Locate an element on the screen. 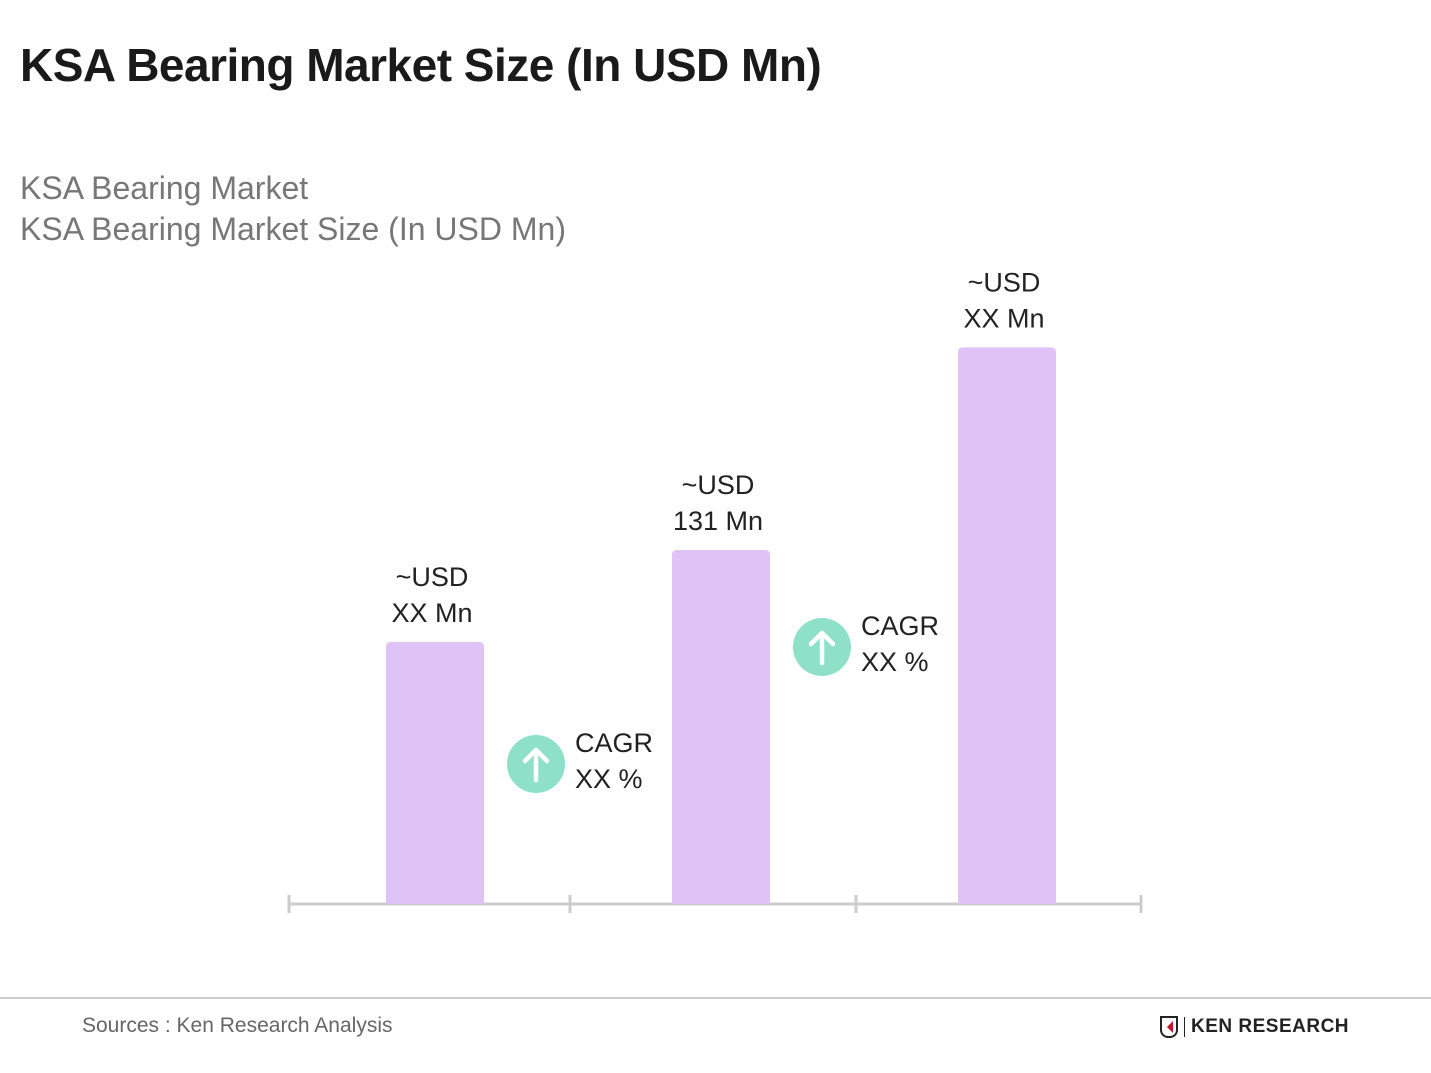 This screenshot has width=1431, height=1073. ken-research-logo: KEN RESEARCH is located at coordinates (1254, 1027).